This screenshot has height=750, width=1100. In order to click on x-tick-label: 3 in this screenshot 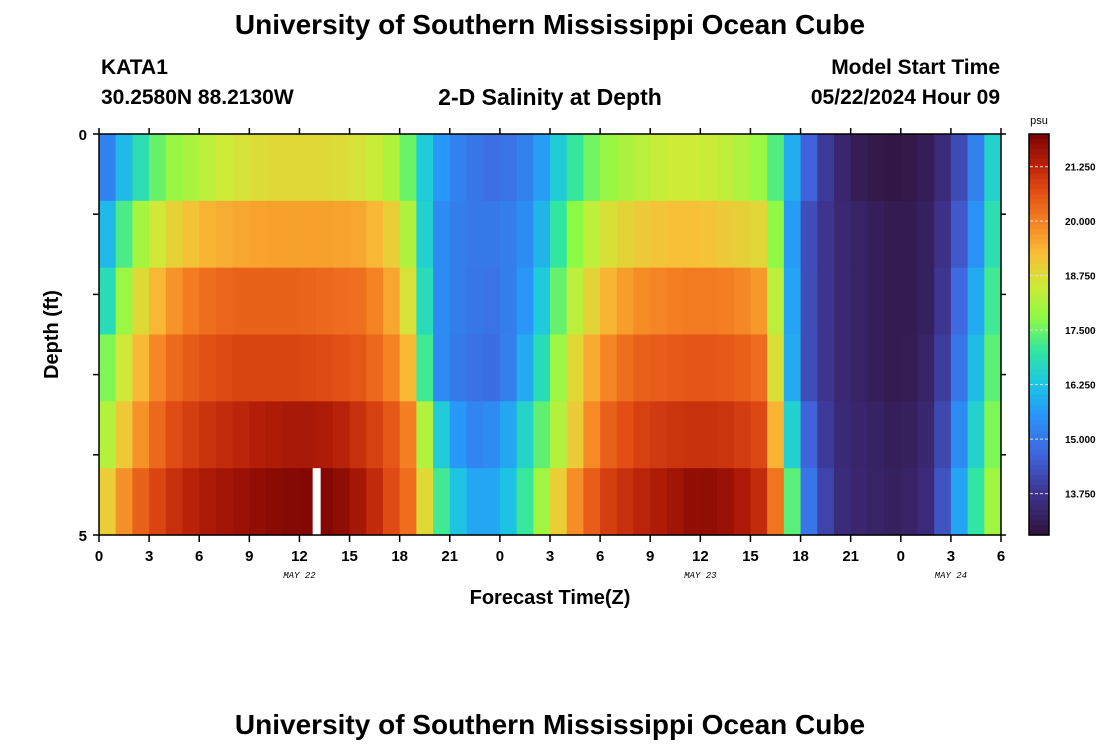, I will do `click(149, 556)`.